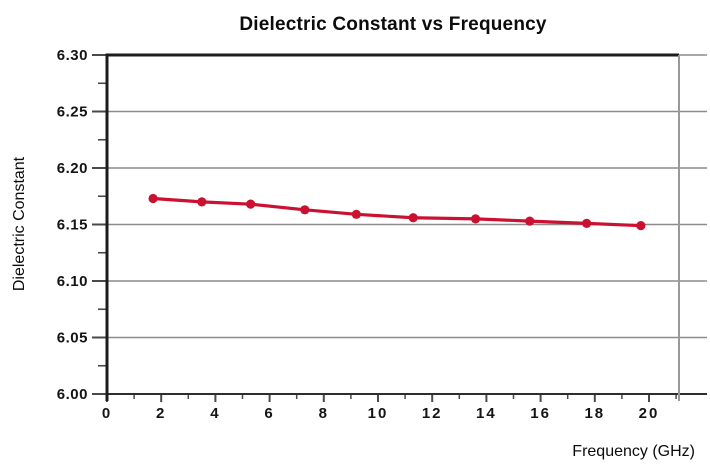  I want to click on chart-title: Dielectric Constant vs Frequency, so click(393, 24).